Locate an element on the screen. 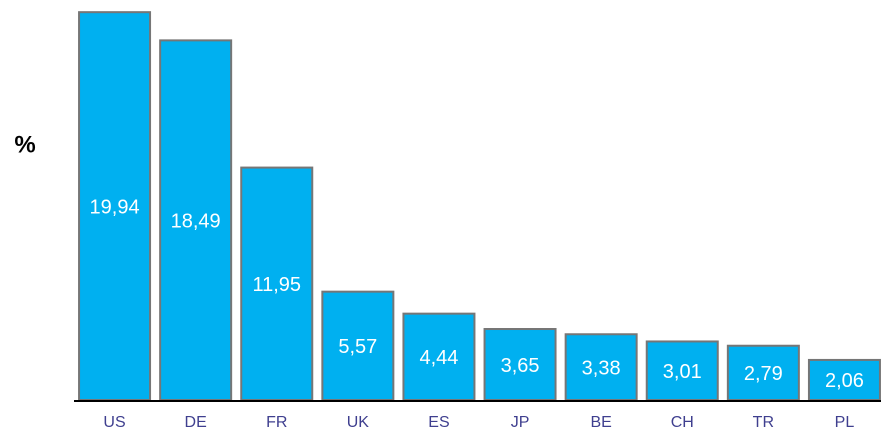 This screenshot has width=881, height=433. y-axis-label: % is located at coordinates (24, 144).